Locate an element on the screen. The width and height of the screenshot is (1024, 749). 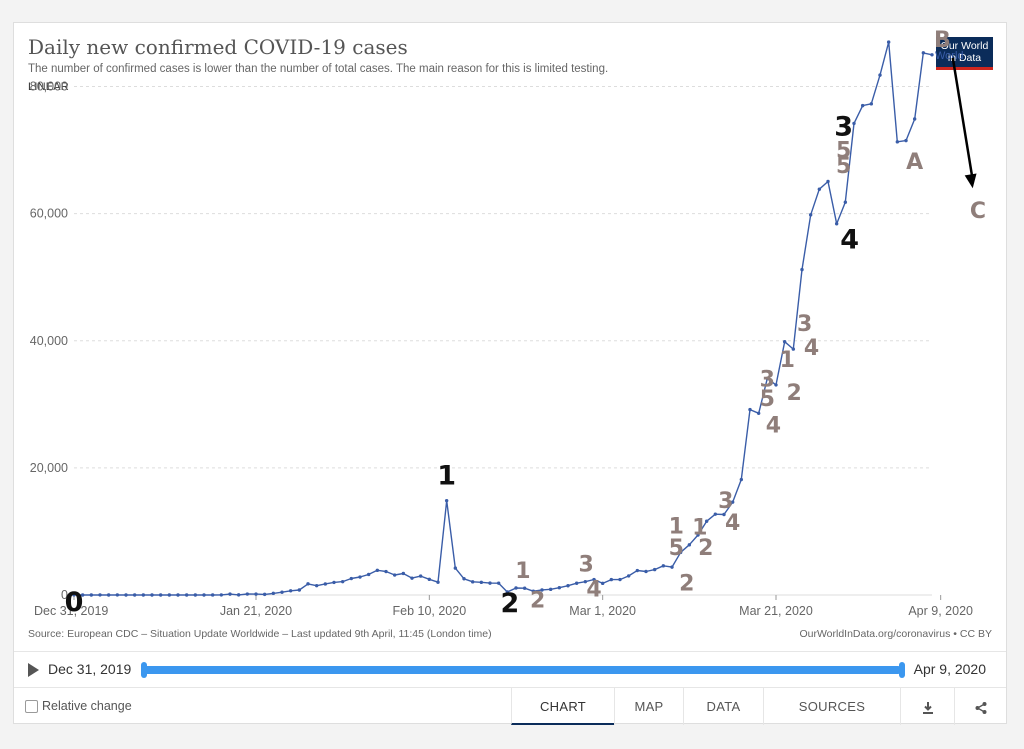
owid-logo: Our World in Data is located at coordinates (964, 53).